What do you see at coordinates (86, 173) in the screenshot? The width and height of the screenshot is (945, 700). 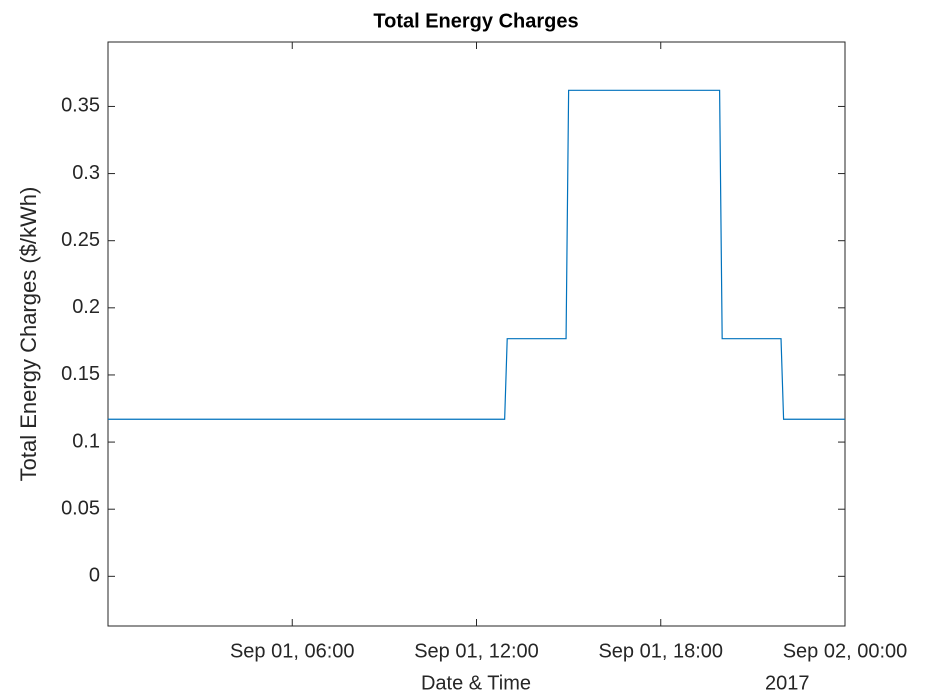 I see `y-tick-label: 0.3` at bounding box center [86, 173].